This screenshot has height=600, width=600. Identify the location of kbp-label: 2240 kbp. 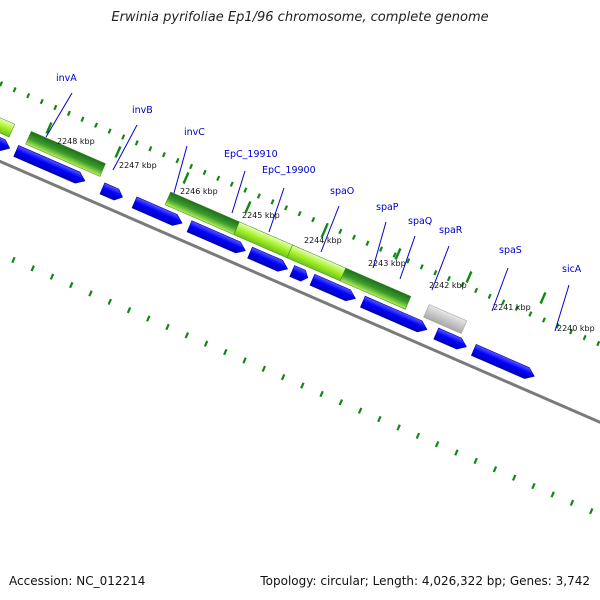
(576, 328).